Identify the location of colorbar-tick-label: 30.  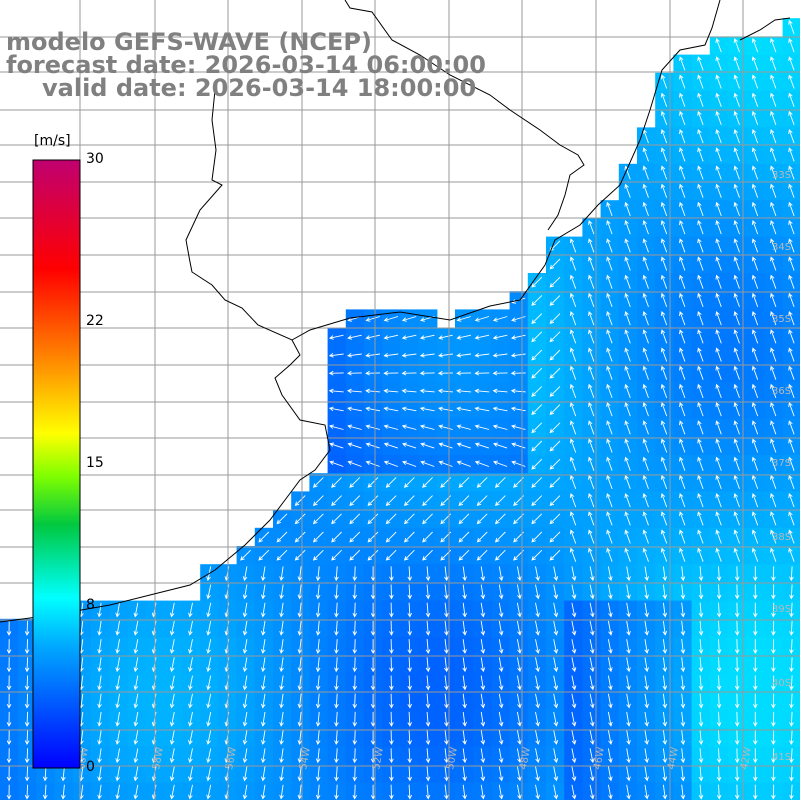
(95, 159).